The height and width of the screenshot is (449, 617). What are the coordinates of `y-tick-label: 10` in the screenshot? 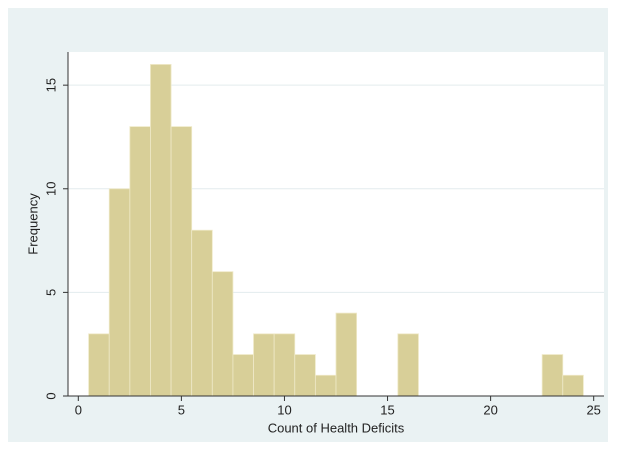 It's located at (50, 189).